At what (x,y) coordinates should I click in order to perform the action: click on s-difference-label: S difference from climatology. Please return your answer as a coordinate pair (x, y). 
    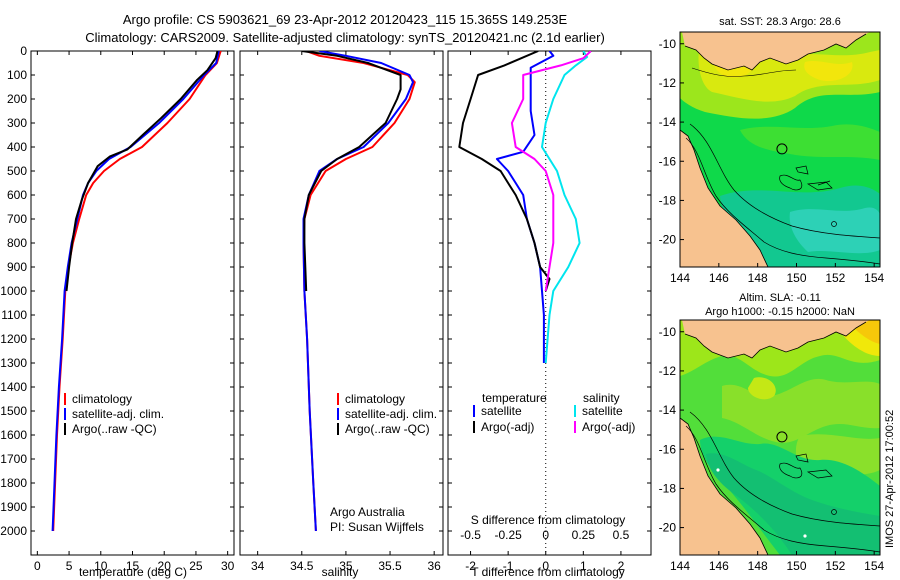
    Looking at the image, I should click on (548, 520).